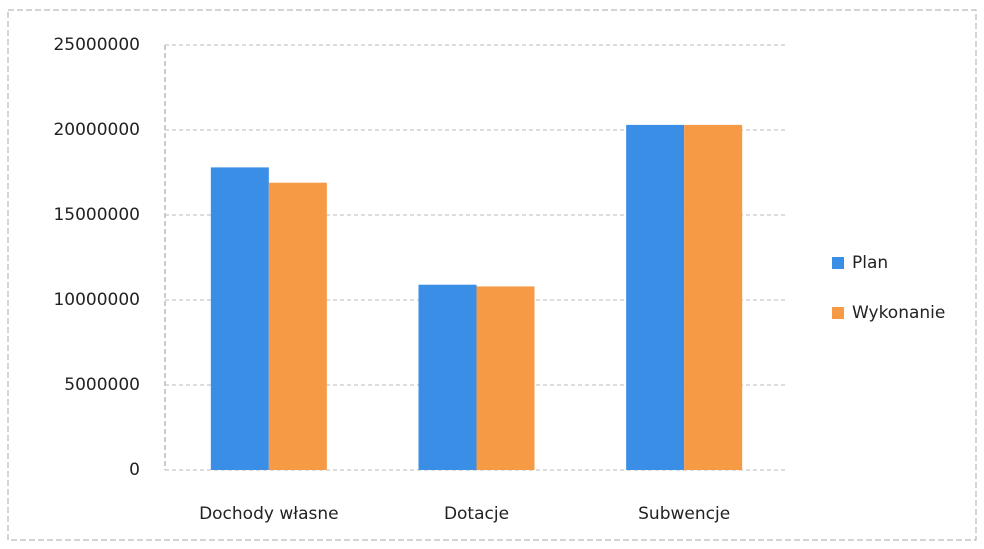 This screenshot has width=984, height=549. Describe the element at coordinates (134, 470) in the screenshot. I see `y-tick-label: 0` at that location.